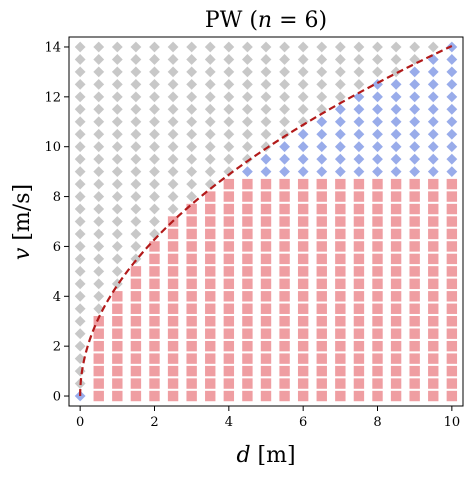 The height and width of the screenshot is (479, 474). I want to click on x-tick-label: 2, so click(154, 422).